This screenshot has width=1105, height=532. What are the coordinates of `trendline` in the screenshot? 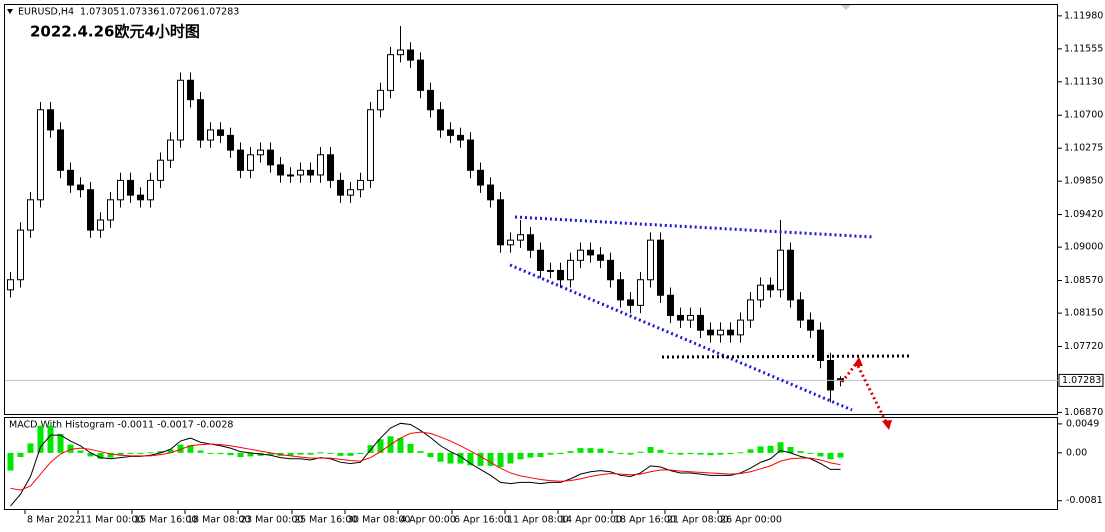 It's located at (681, 337).